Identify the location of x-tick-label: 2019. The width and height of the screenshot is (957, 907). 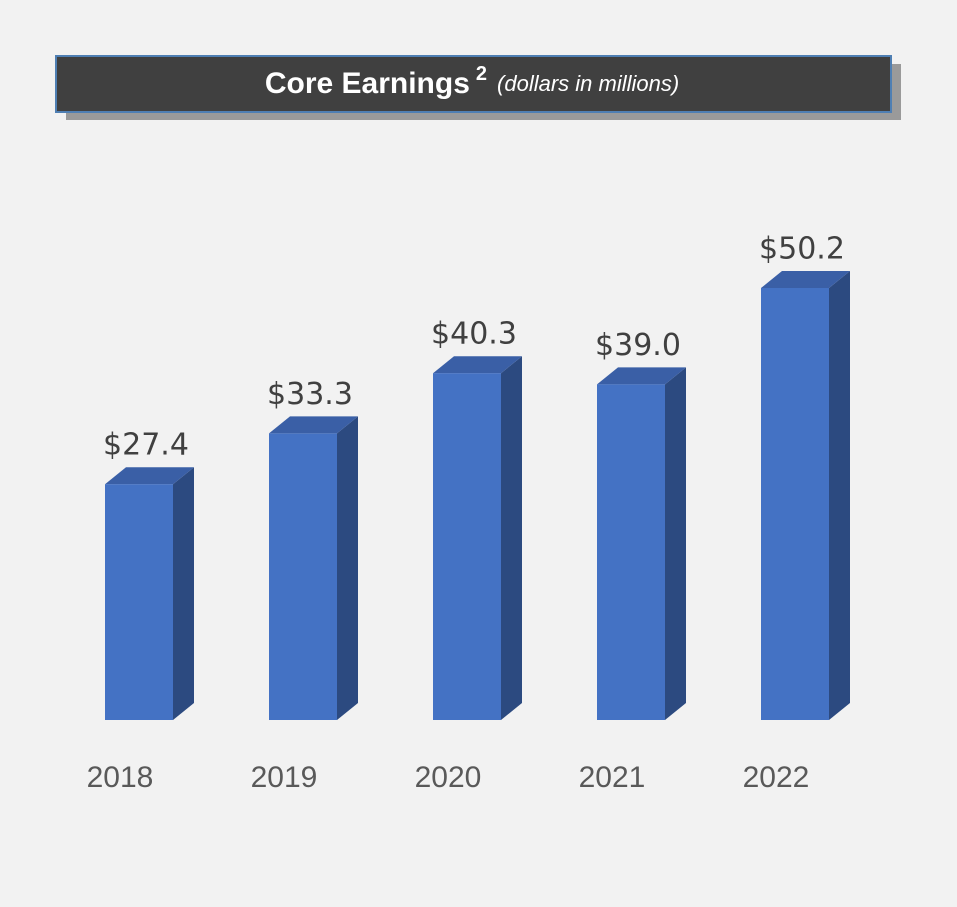
(284, 777).